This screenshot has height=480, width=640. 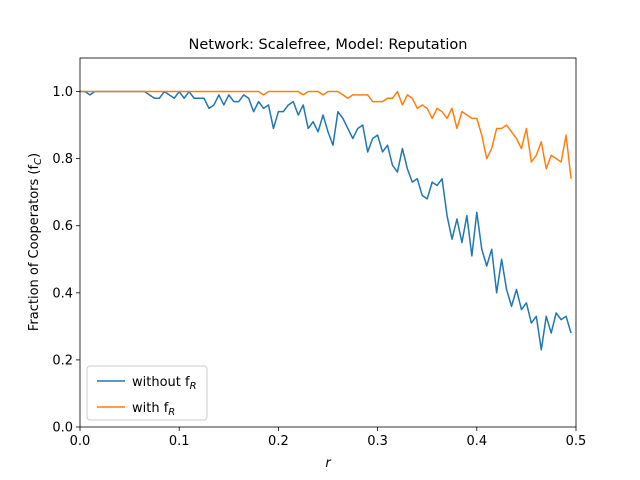 What do you see at coordinates (476, 441) in the screenshot?
I see `x-tick-label: 0.4` at bounding box center [476, 441].